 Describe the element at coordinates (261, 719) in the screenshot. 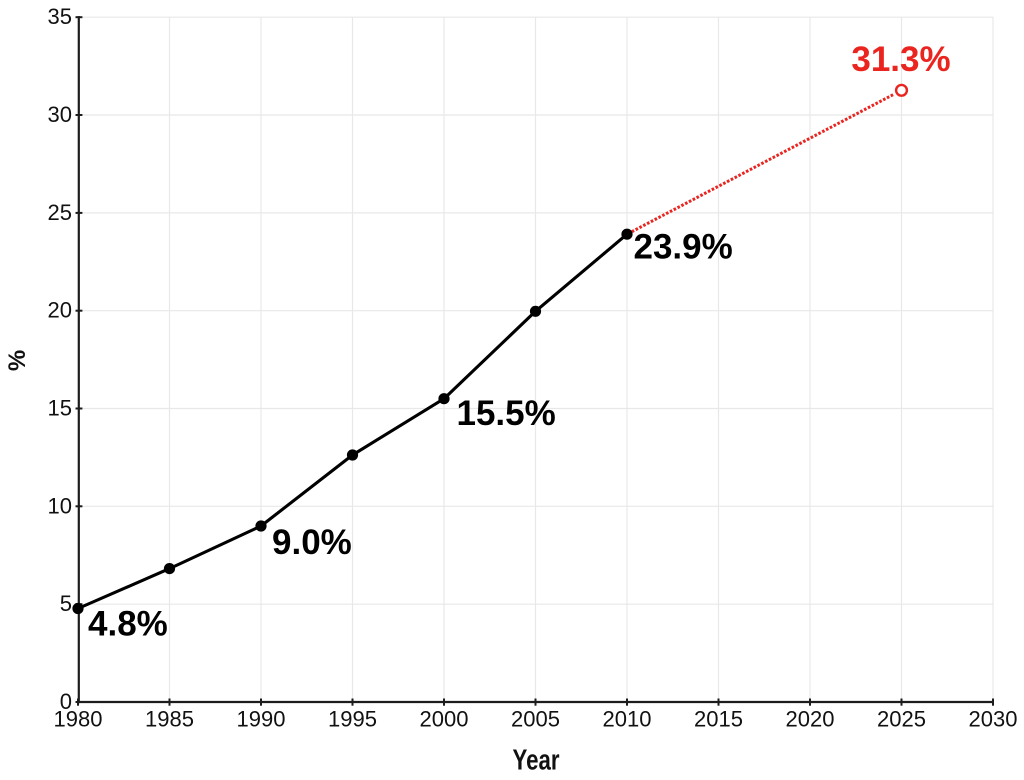

I see `svg-text: 1990` at that location.